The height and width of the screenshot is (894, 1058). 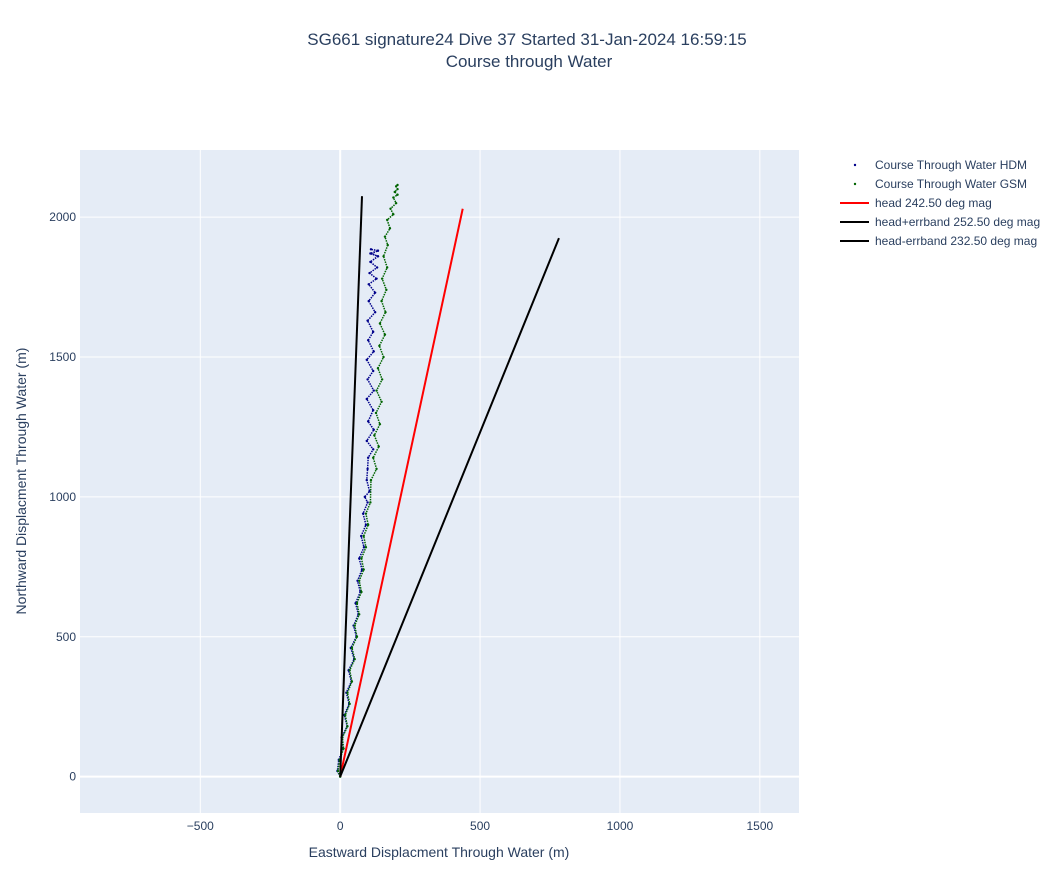 What do you see at coordinates (200, 826) in the screenshot?
I see `x-tick-label: −500` at bounding box center [200, 826].